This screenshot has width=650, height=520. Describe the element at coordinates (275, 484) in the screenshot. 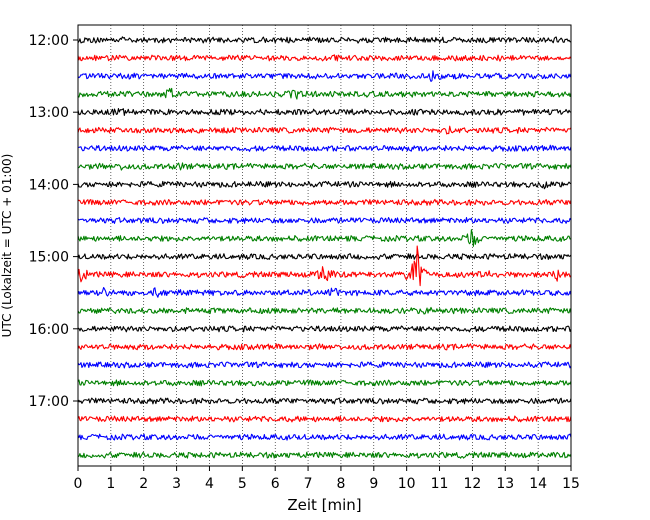

I see `x-tick-label-6: 6` at that location.